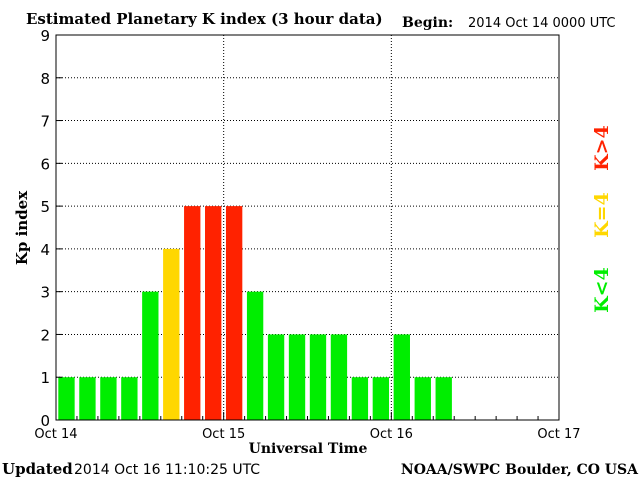  I want to click on y-tick-label: 8, so click(45, 79).